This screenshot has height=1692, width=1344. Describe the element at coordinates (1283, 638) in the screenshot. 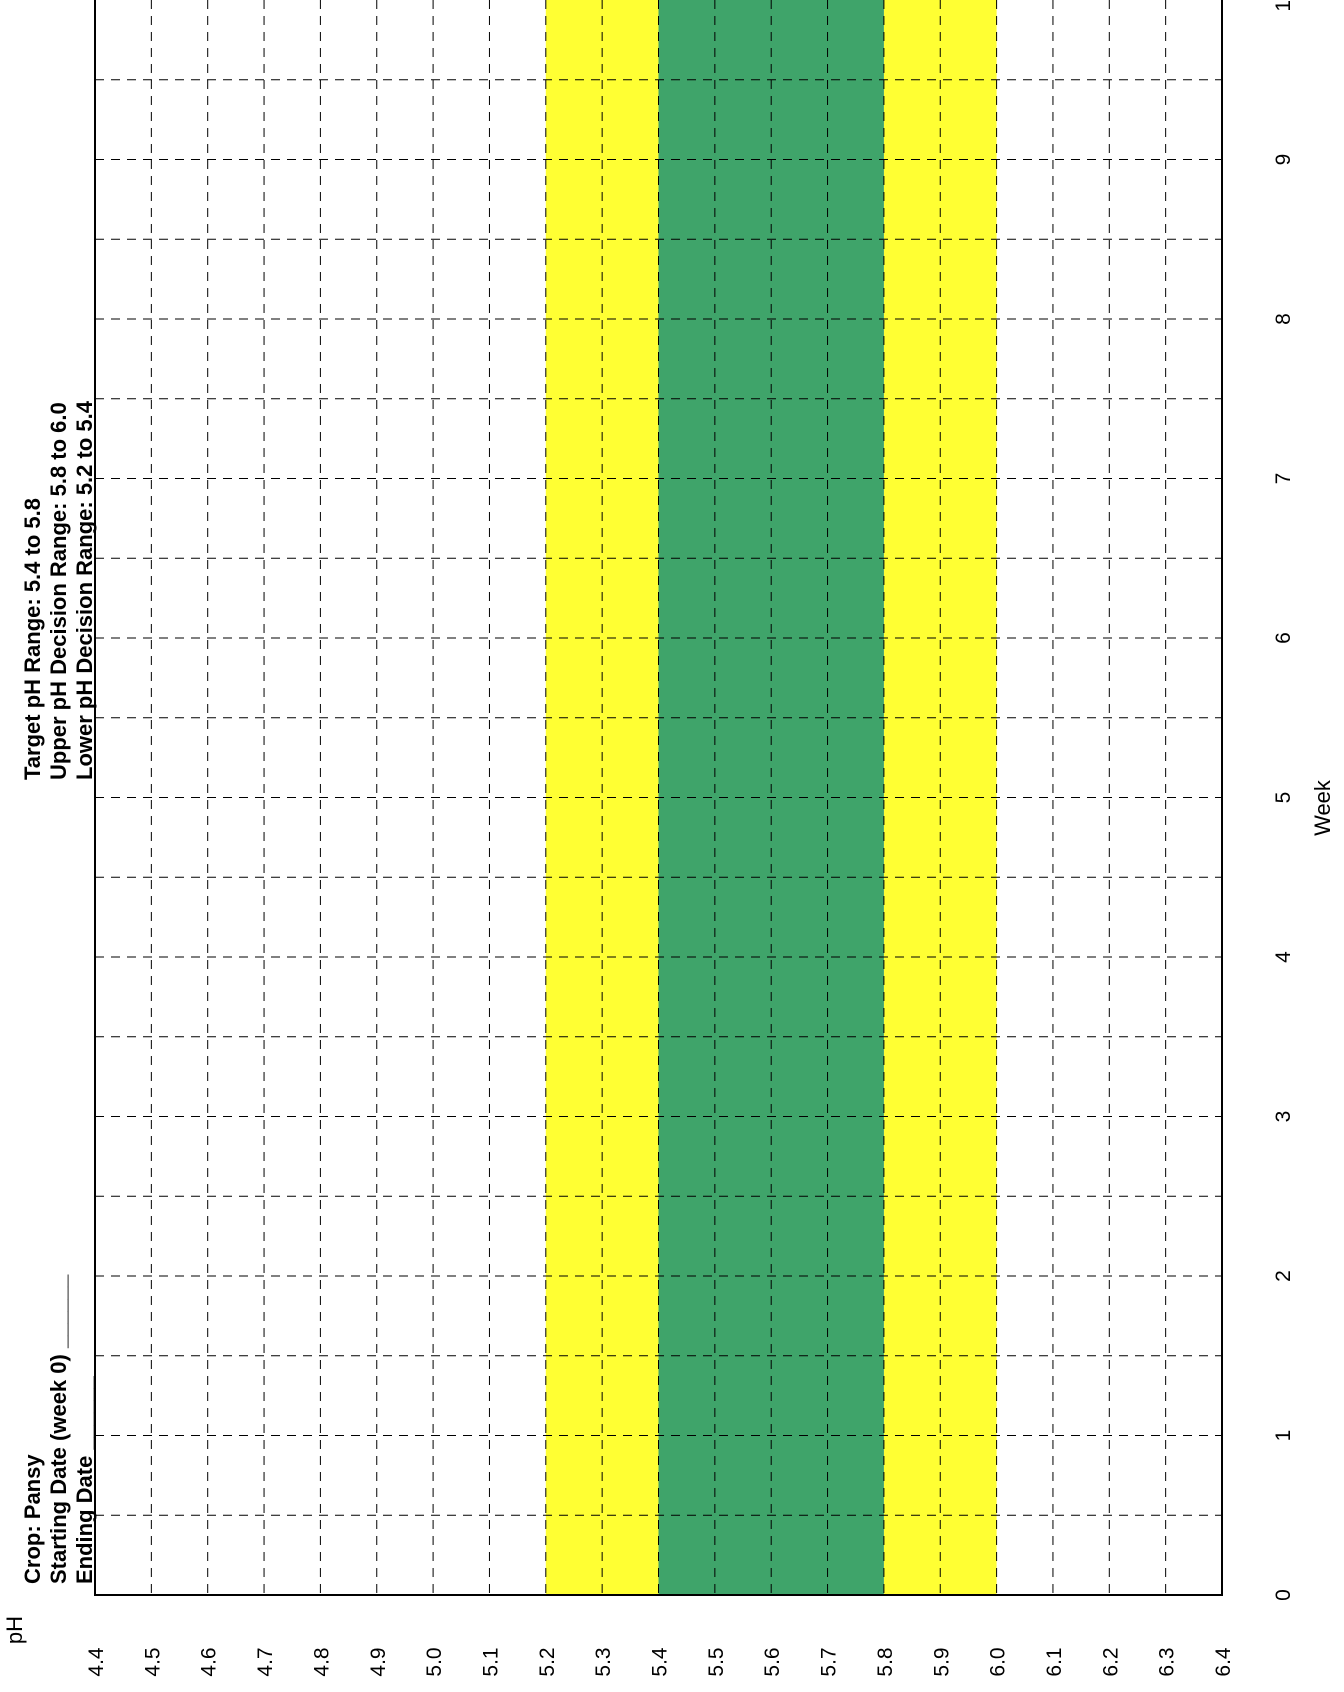

I see `week-tick-label: 6` at that location.